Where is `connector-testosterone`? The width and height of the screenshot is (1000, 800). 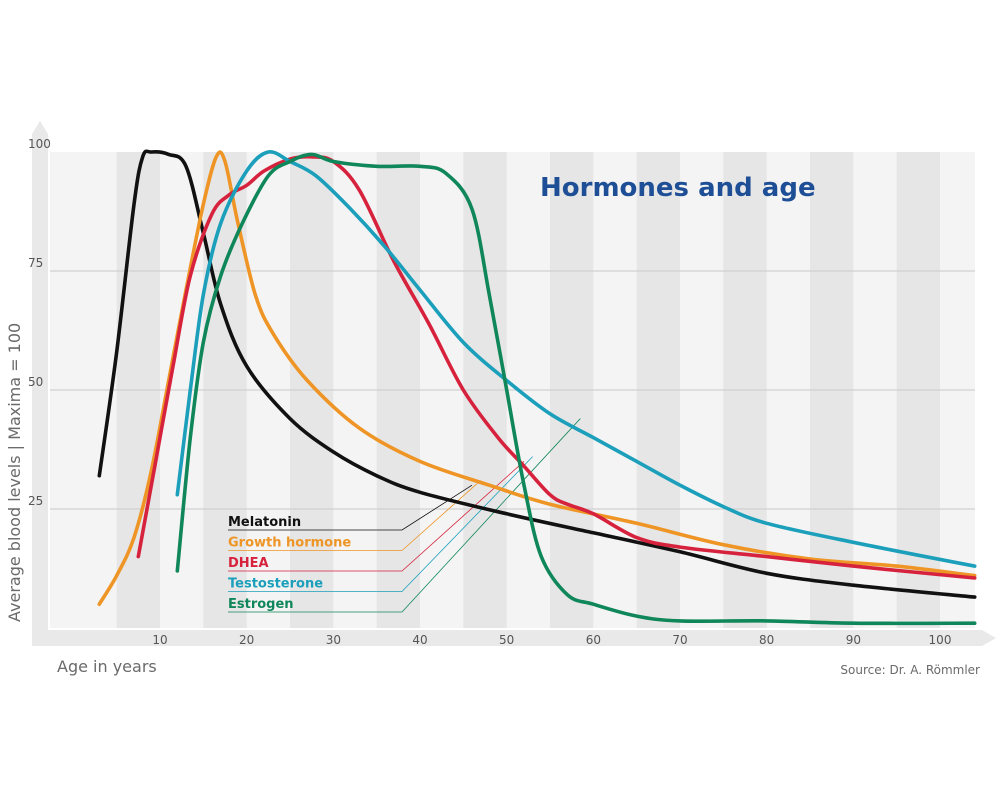 connector-testosterone is located at coordinates (380, 524).